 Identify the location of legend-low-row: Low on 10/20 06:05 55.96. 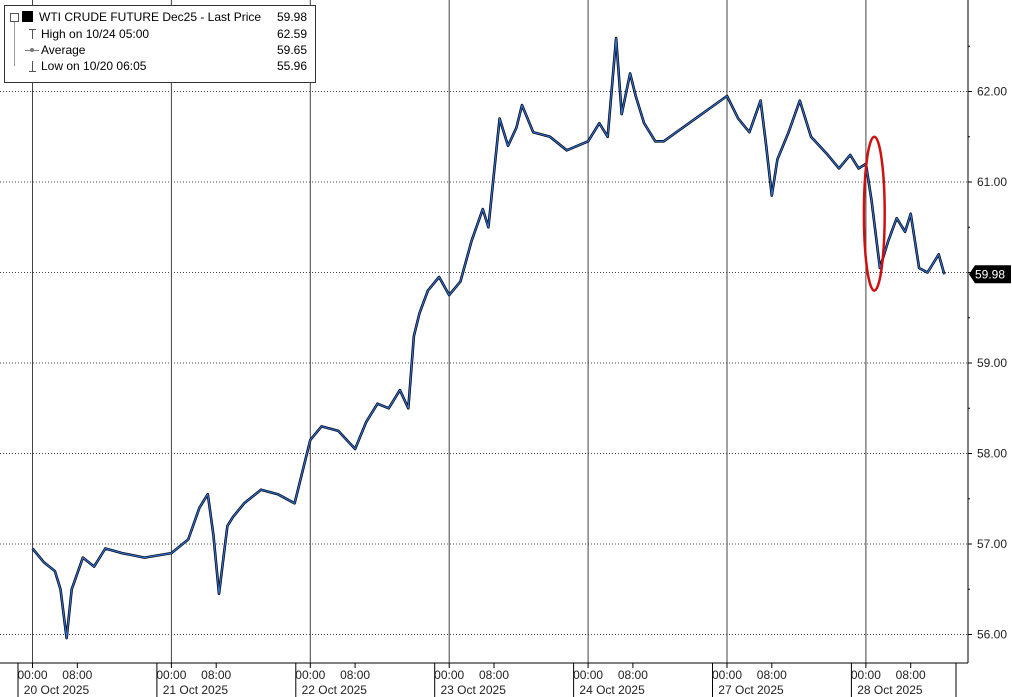
(160, 66).